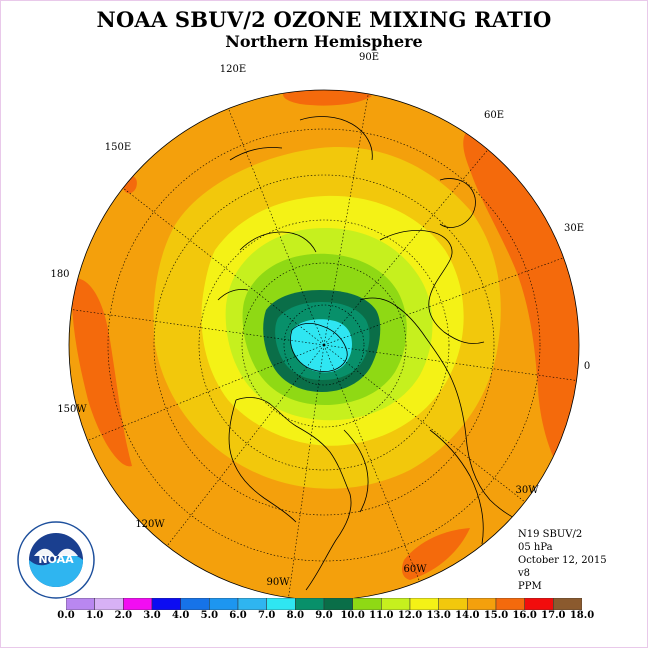 Image resolution: width=648 pixels, height=648 pixels. What do you see at coordinates (587, 366) in the screenshot?
I see `longitude-label: 0` at bounding box center [587, 366].